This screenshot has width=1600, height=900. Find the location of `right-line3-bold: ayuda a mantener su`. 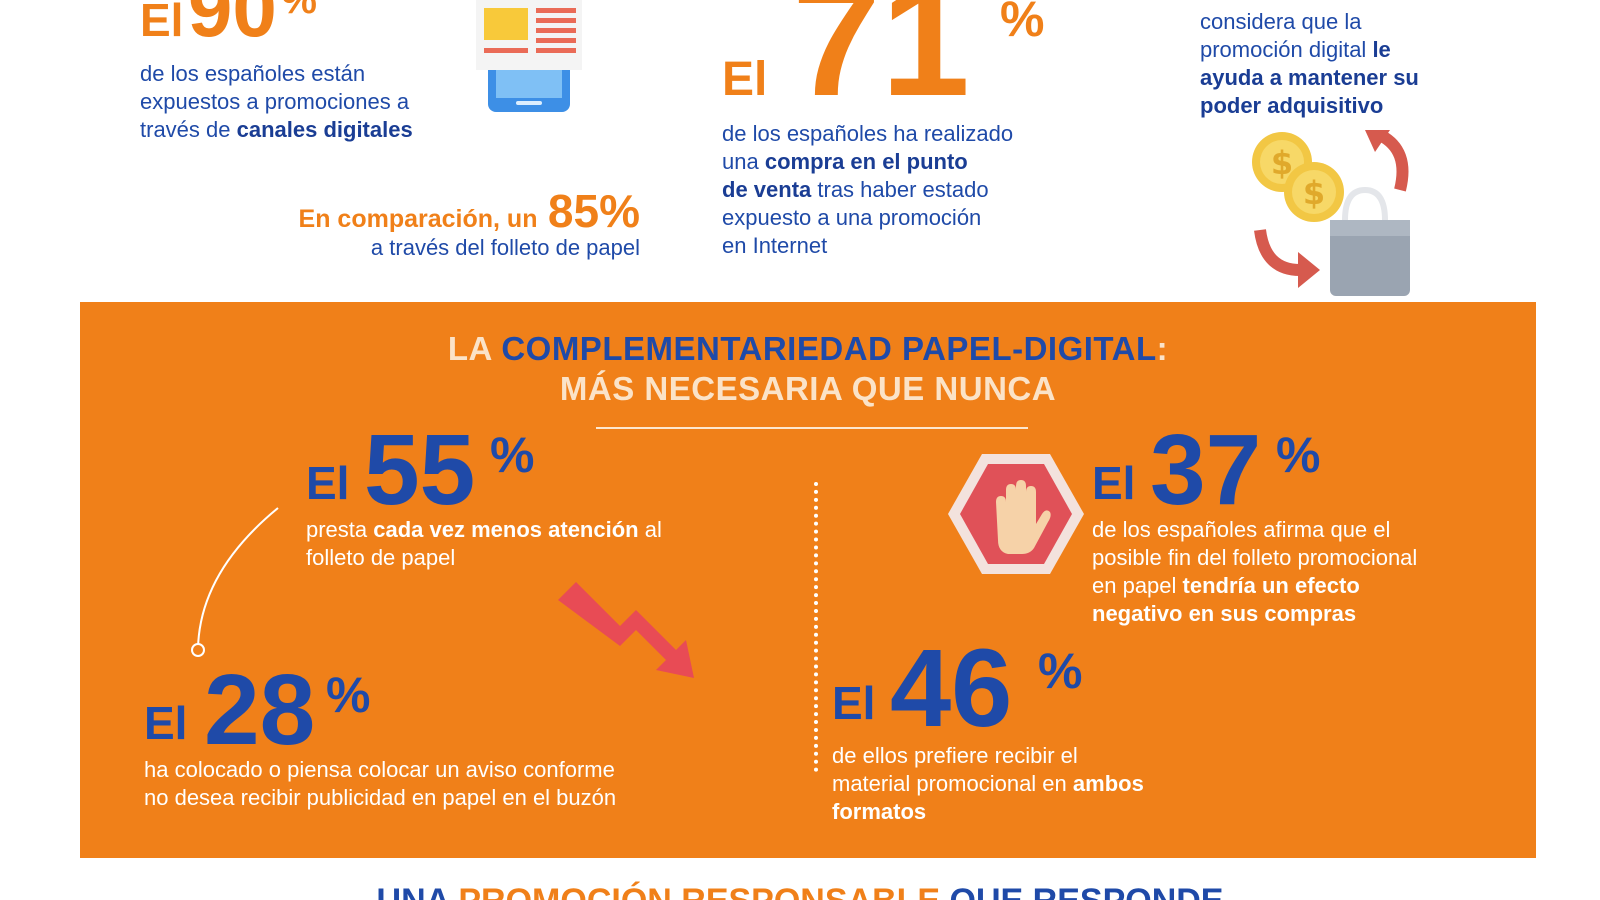

right-line3-bold: ayuda a mantener su is located at coordinates (1309, 77).